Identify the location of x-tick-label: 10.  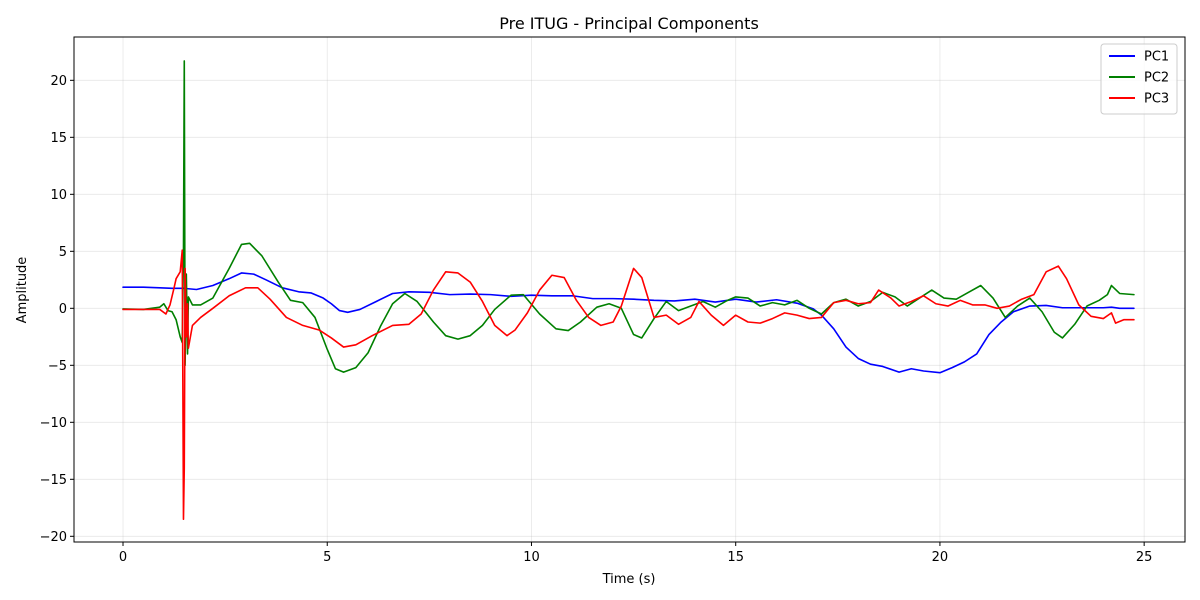
(531, 557).